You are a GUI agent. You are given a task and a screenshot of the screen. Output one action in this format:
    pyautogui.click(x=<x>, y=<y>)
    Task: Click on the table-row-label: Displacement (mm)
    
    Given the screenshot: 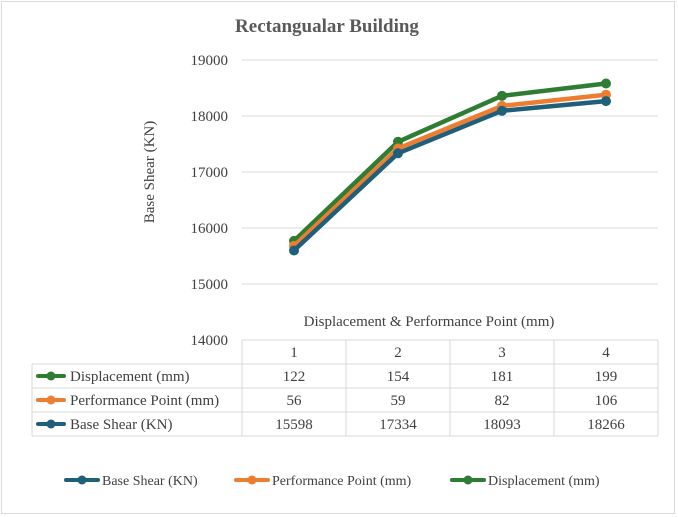 What is the action you would take?
    pyautogui.click(x=130, y=377)
    